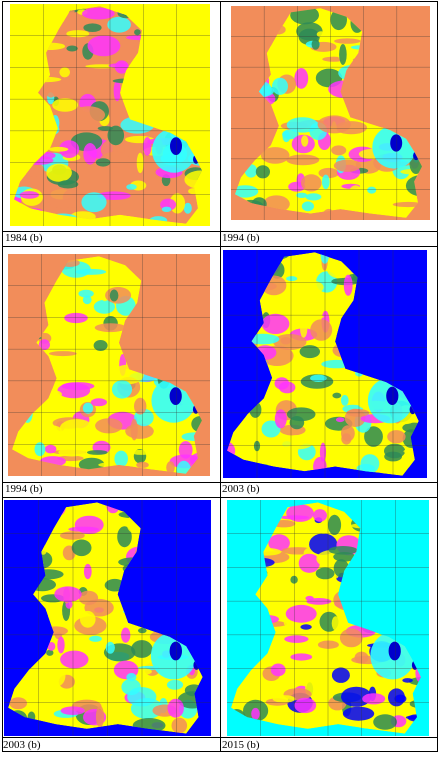 Image resolution: width=443 pixels, height=758 pixels. Describe the element at coordinates (110, 115) in the screenshot. I see `map-1984` at that location.